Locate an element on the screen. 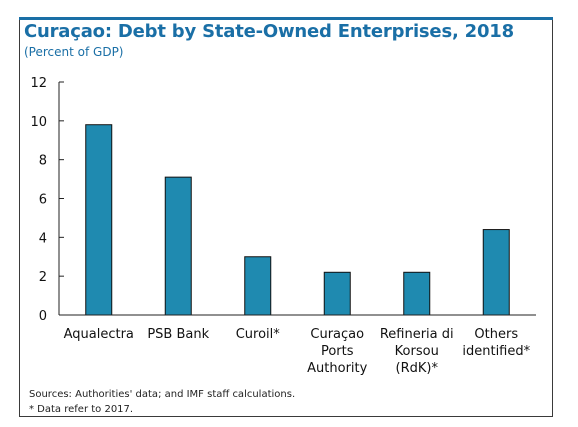 The height and width of the screenshot is (427, 578). x-tick-label: Aqualectra is located at coordinates (99, 334).